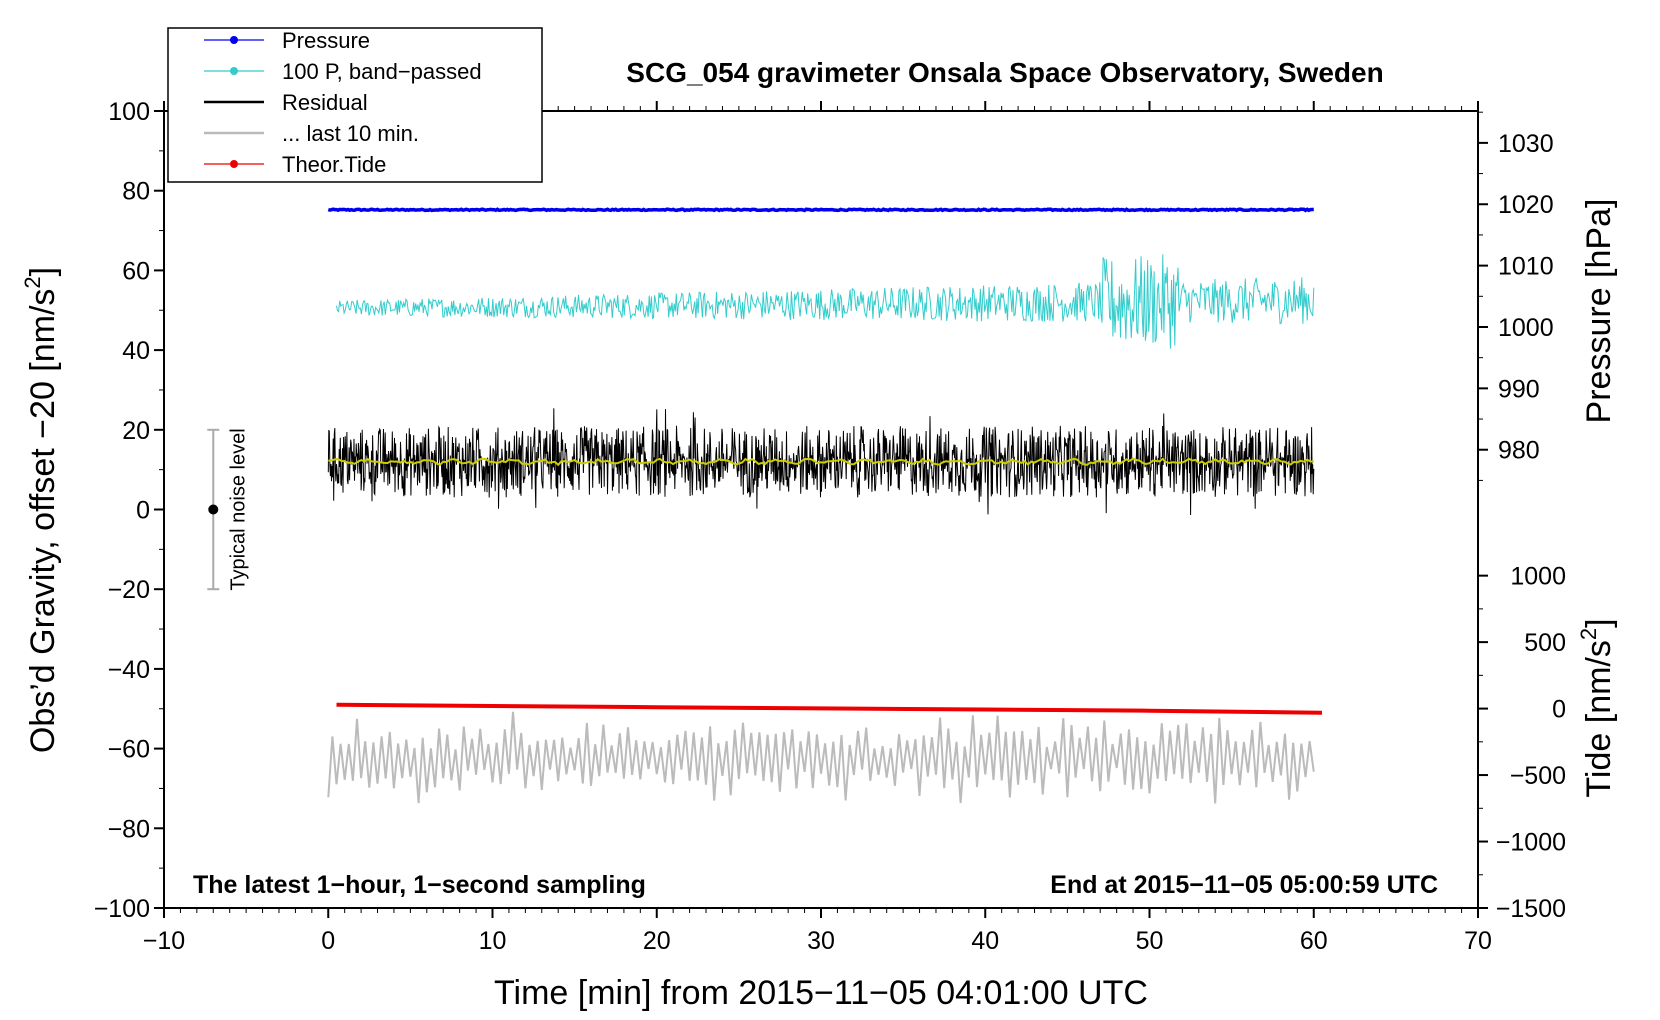 The width and height of the screenshot is (1660, 1020). I want to click on running-mean-line, so click(821, 462).